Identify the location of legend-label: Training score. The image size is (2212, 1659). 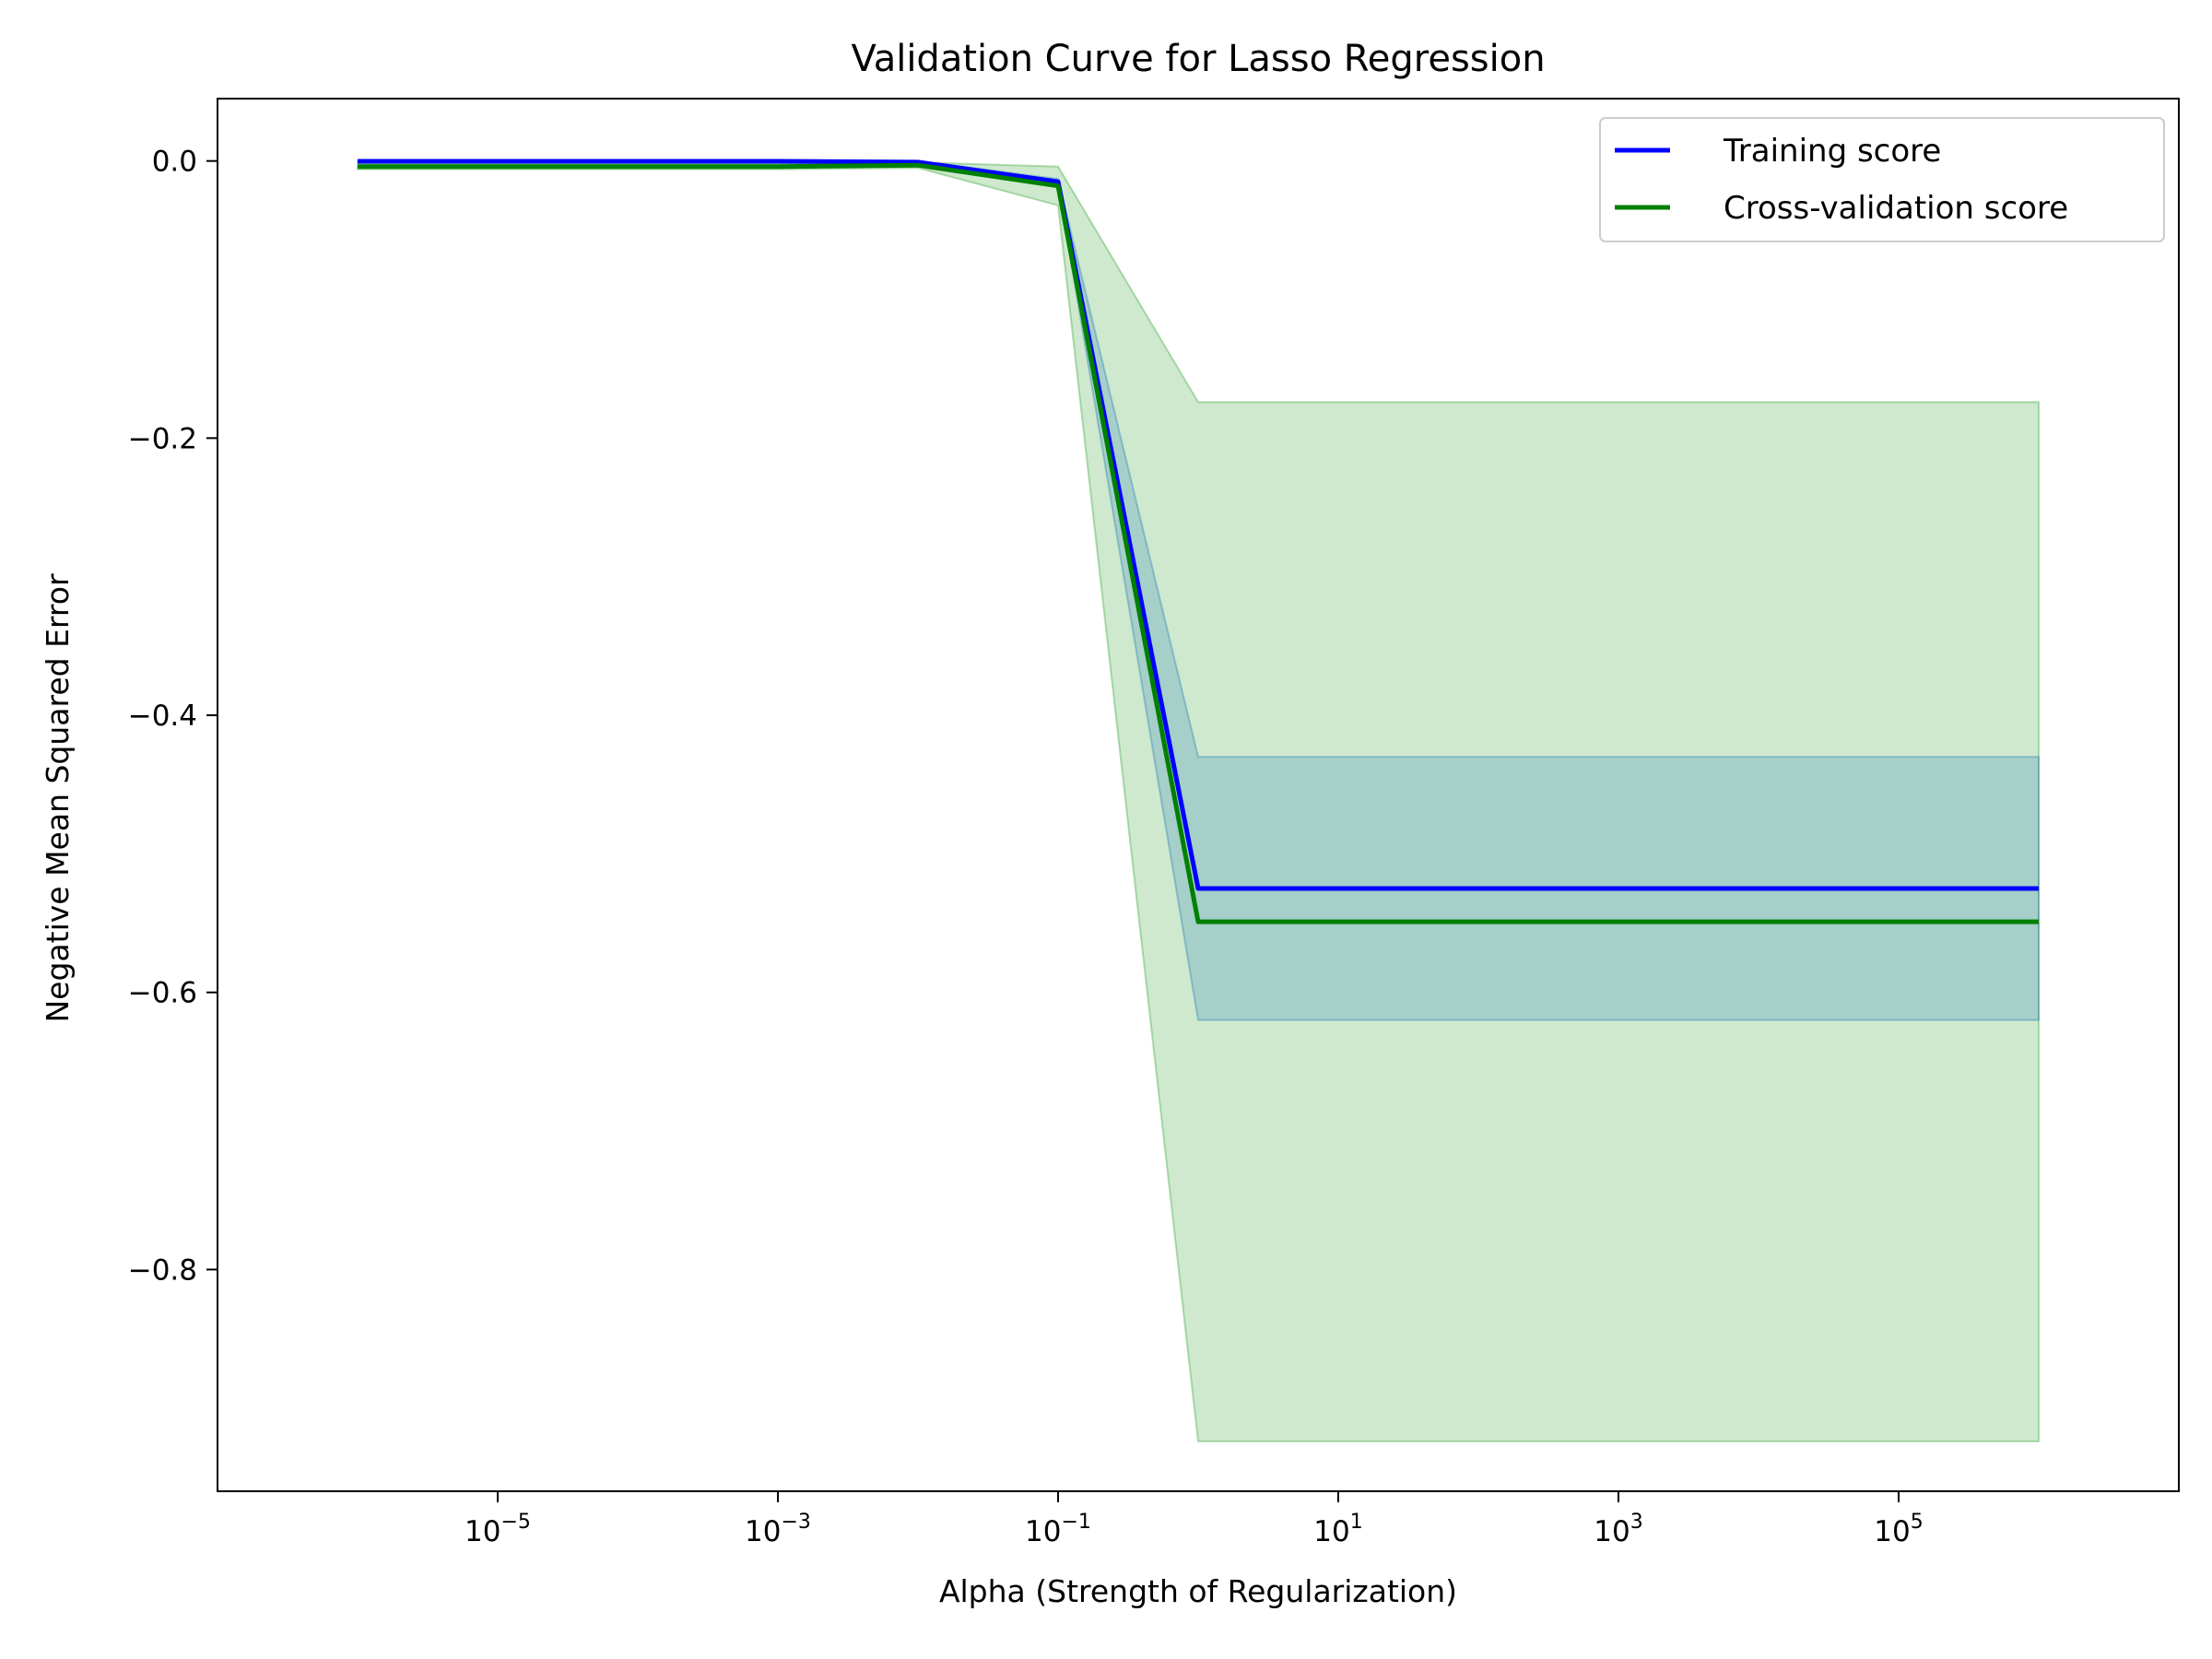
(1832, 151).